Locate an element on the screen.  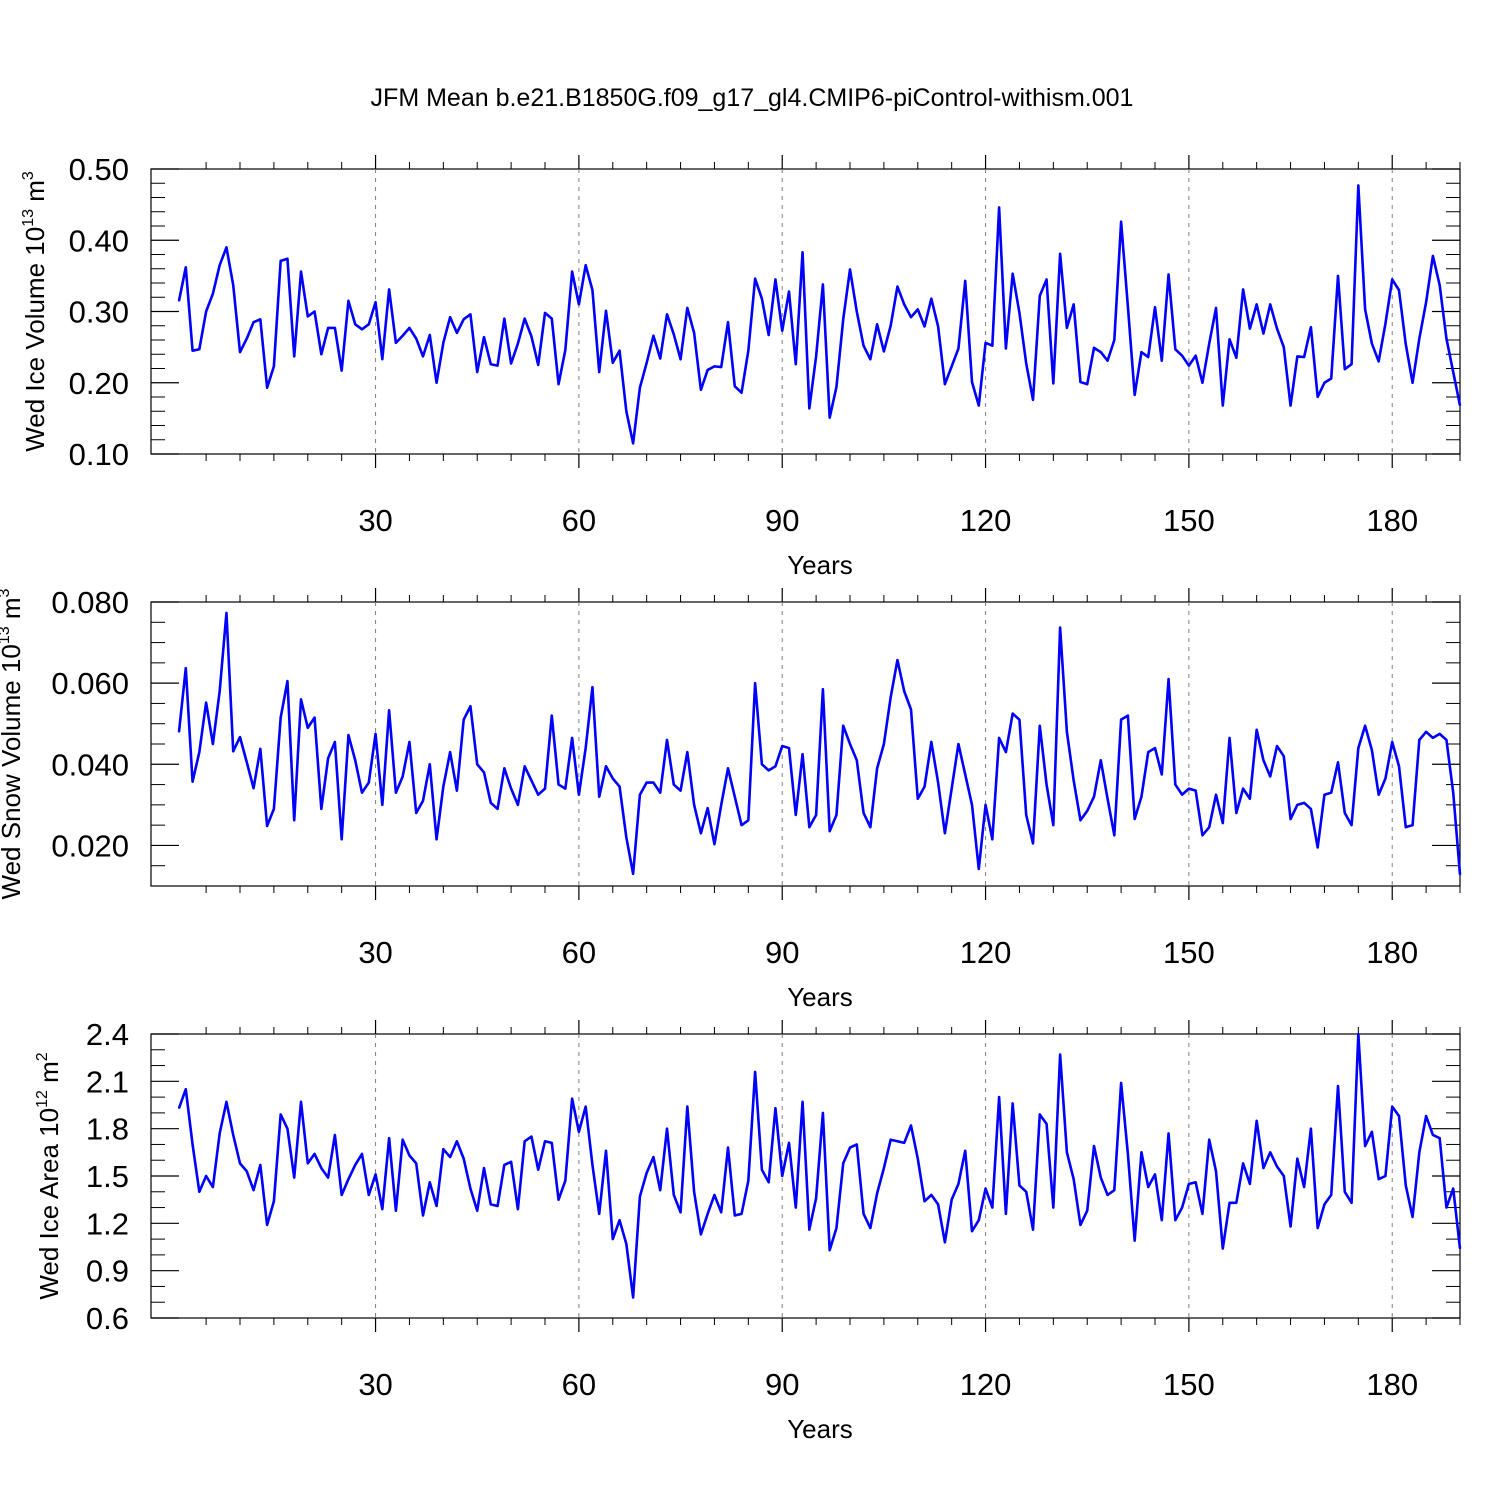
y-tick-label: 0.020 is located at coordinates (90, 845).